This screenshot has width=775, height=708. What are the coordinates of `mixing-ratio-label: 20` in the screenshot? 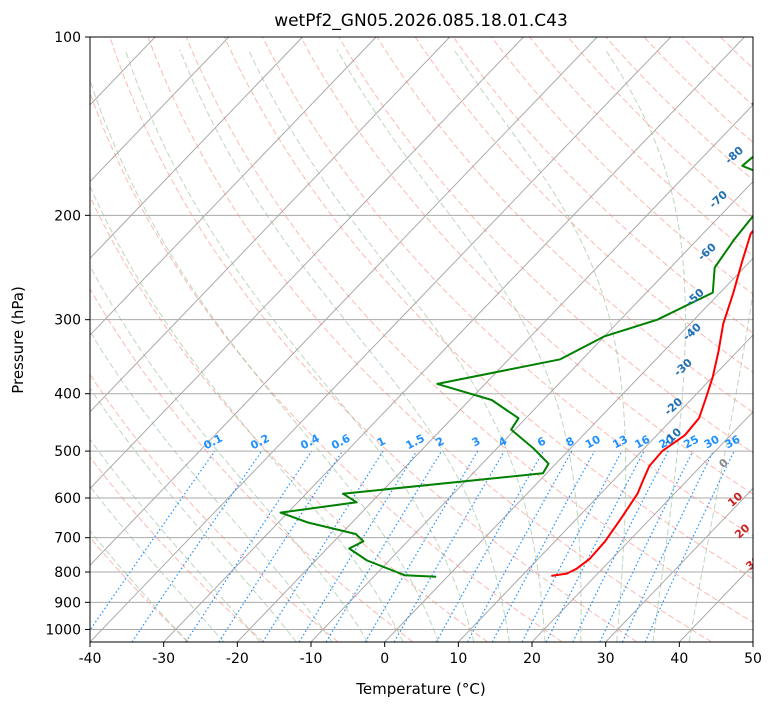 It's located at (667, 442).